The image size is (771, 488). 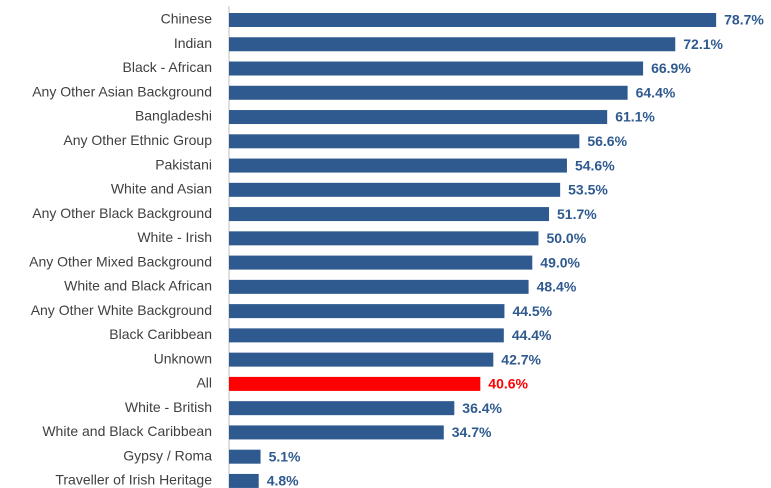 What do you see at coordinates (285, 456) in the screenshot?
I see `value-label: 5.1%` at bounding box center [285, 456].